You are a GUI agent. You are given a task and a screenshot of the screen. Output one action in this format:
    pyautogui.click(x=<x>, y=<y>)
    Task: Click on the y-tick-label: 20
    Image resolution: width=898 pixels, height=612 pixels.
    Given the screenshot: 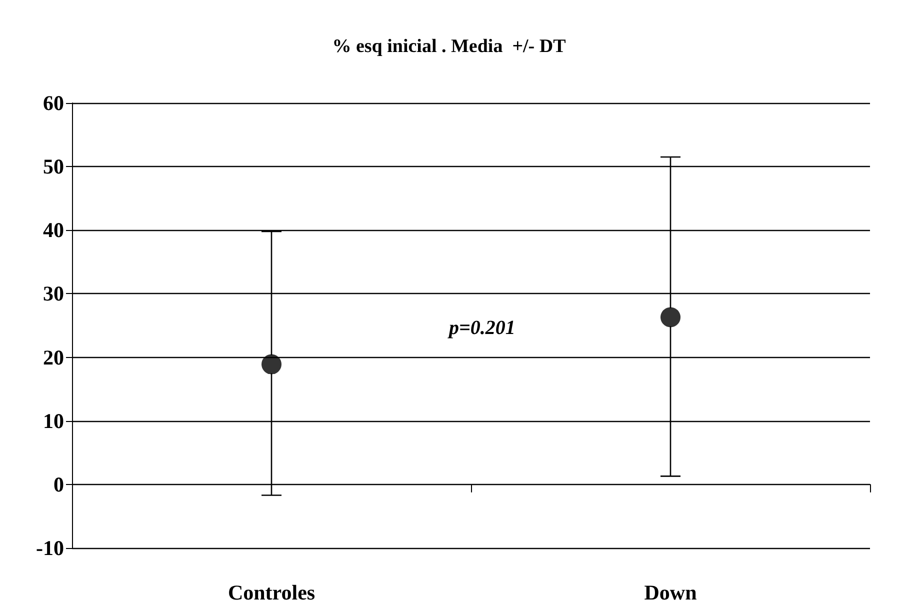 What is the action you would take?
    pyautogui.click(x=53, y=357)
    